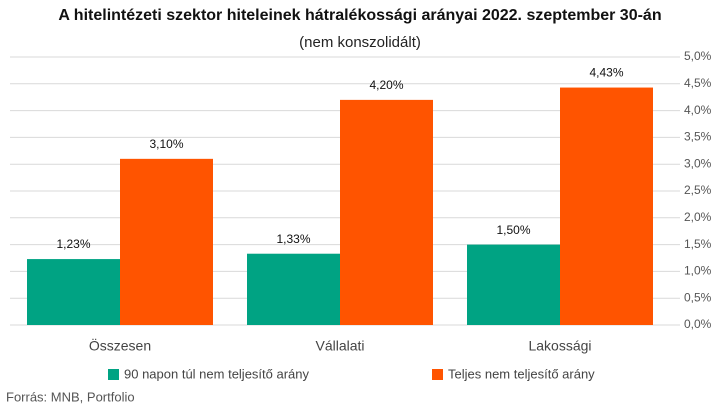  What do you see at coordinates (70, 396) in the screenshot?
I see `source: Forrás: MNB, Portfolio` at bounding box center [70, 396].